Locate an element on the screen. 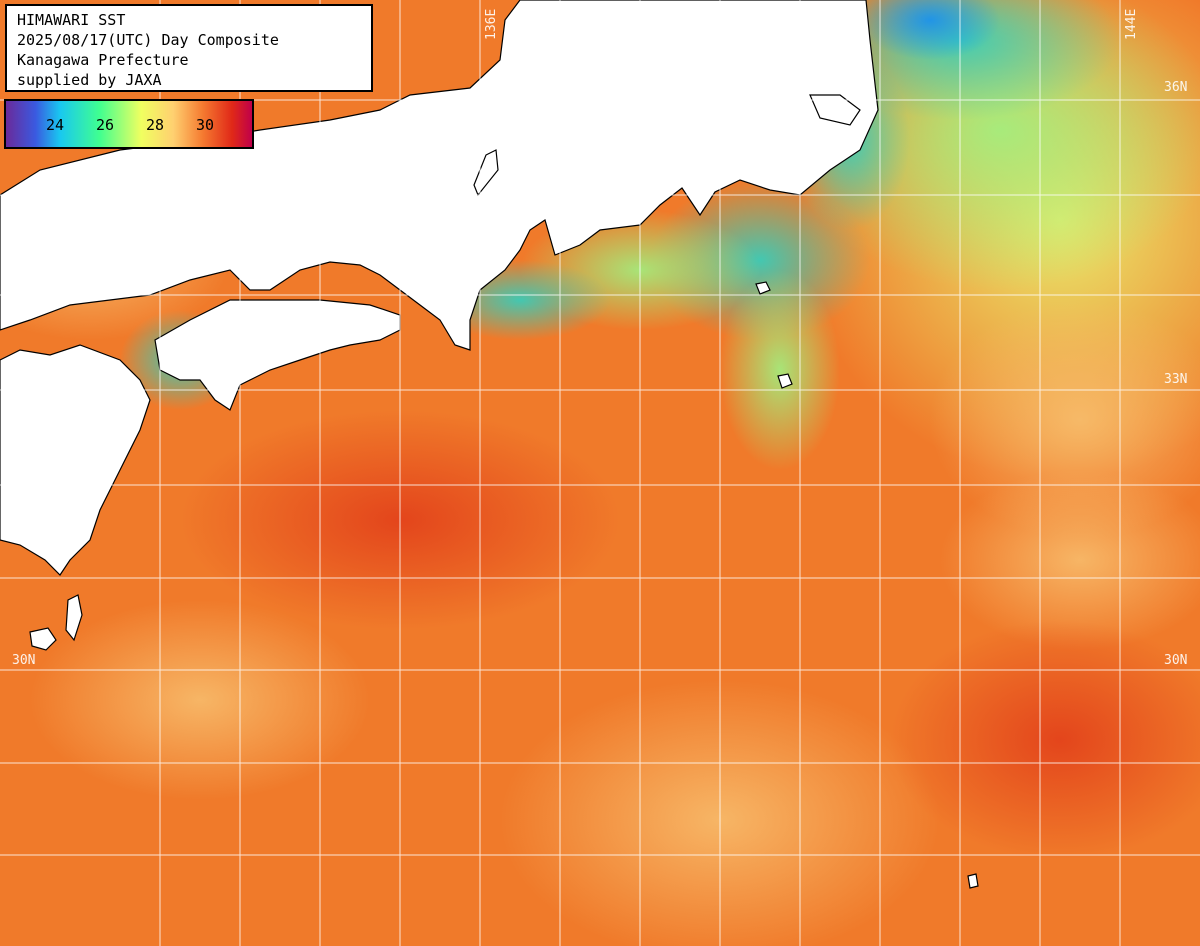  lat-label-30n-right: 30N is located at coordinates (1176, 660).